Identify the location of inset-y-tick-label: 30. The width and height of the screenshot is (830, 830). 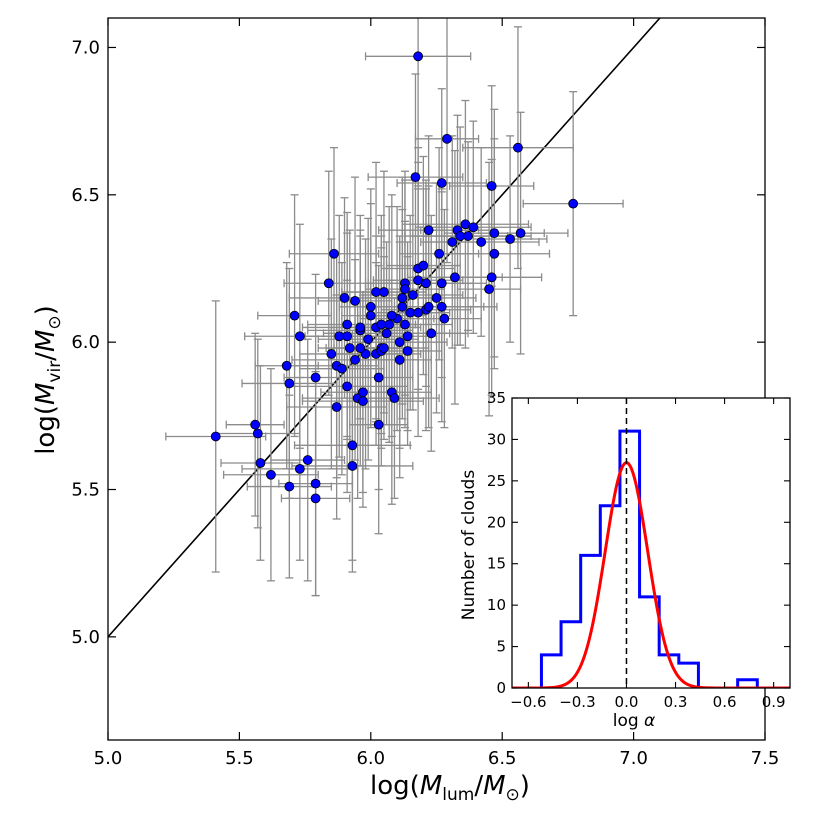
(496, 439).